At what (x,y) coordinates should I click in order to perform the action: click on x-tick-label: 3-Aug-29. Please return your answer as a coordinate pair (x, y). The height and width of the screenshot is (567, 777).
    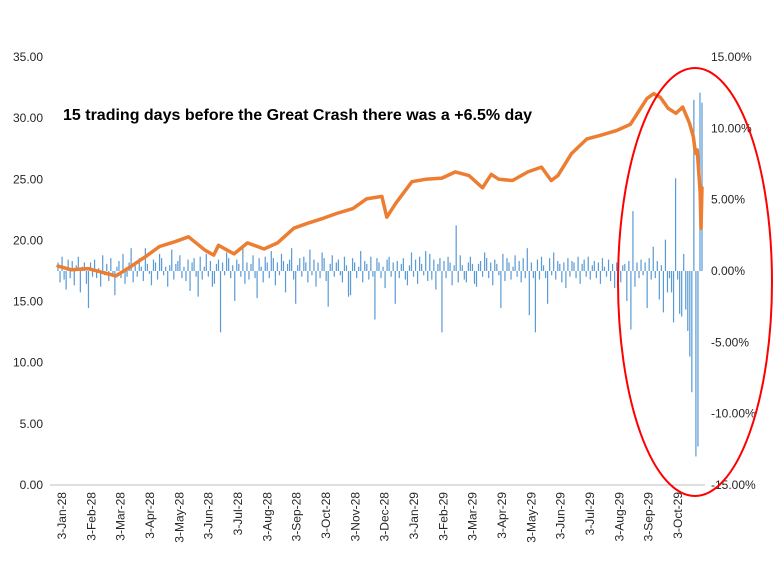
    Looking at the image, I should click on (619, 517).